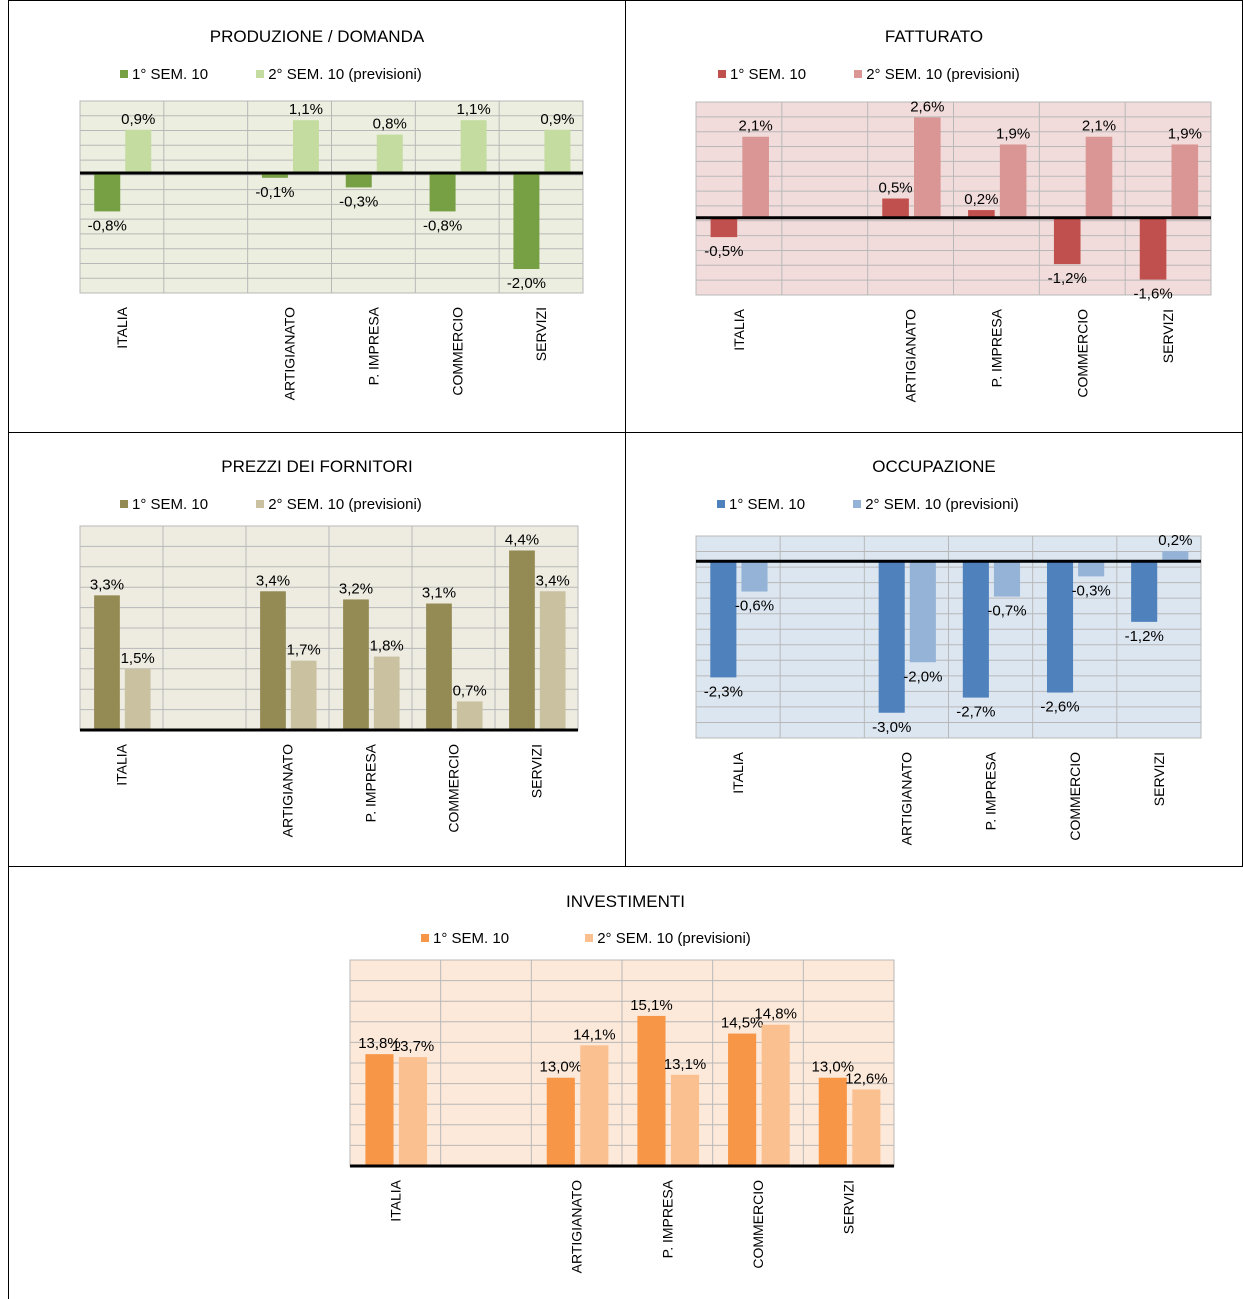 The width and height of the screenshot is (1243, 1299). Describe the element at coordinates (685, 1064) in the screenshot. I see `data-label: 13,1%` at that location.